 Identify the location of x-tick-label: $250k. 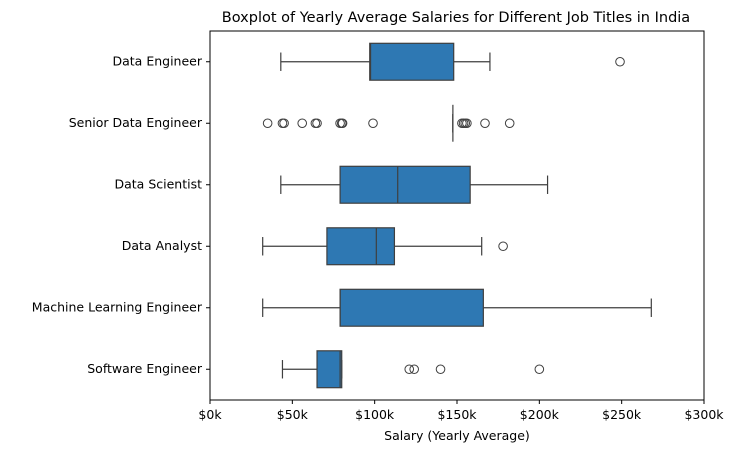
(622, 414).